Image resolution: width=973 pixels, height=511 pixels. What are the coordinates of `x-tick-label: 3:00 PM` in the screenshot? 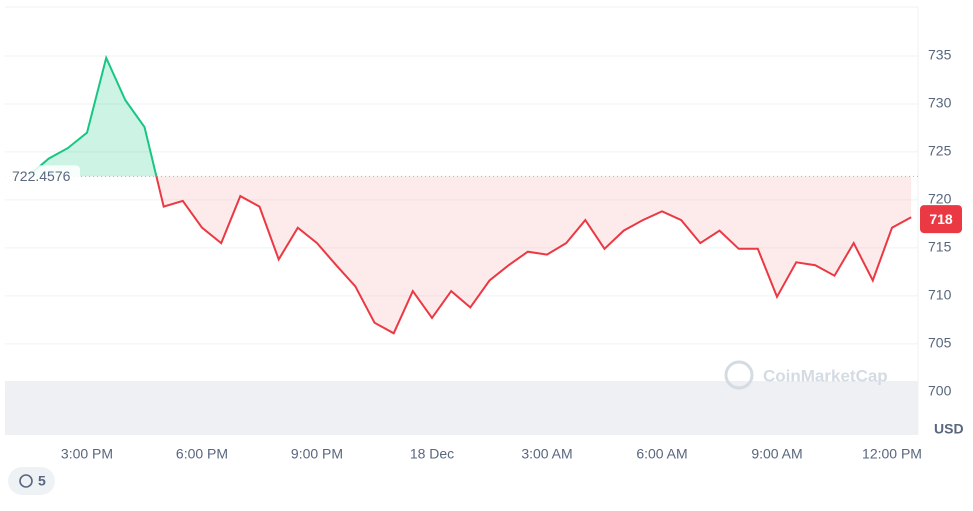 It's located at (87, 454).